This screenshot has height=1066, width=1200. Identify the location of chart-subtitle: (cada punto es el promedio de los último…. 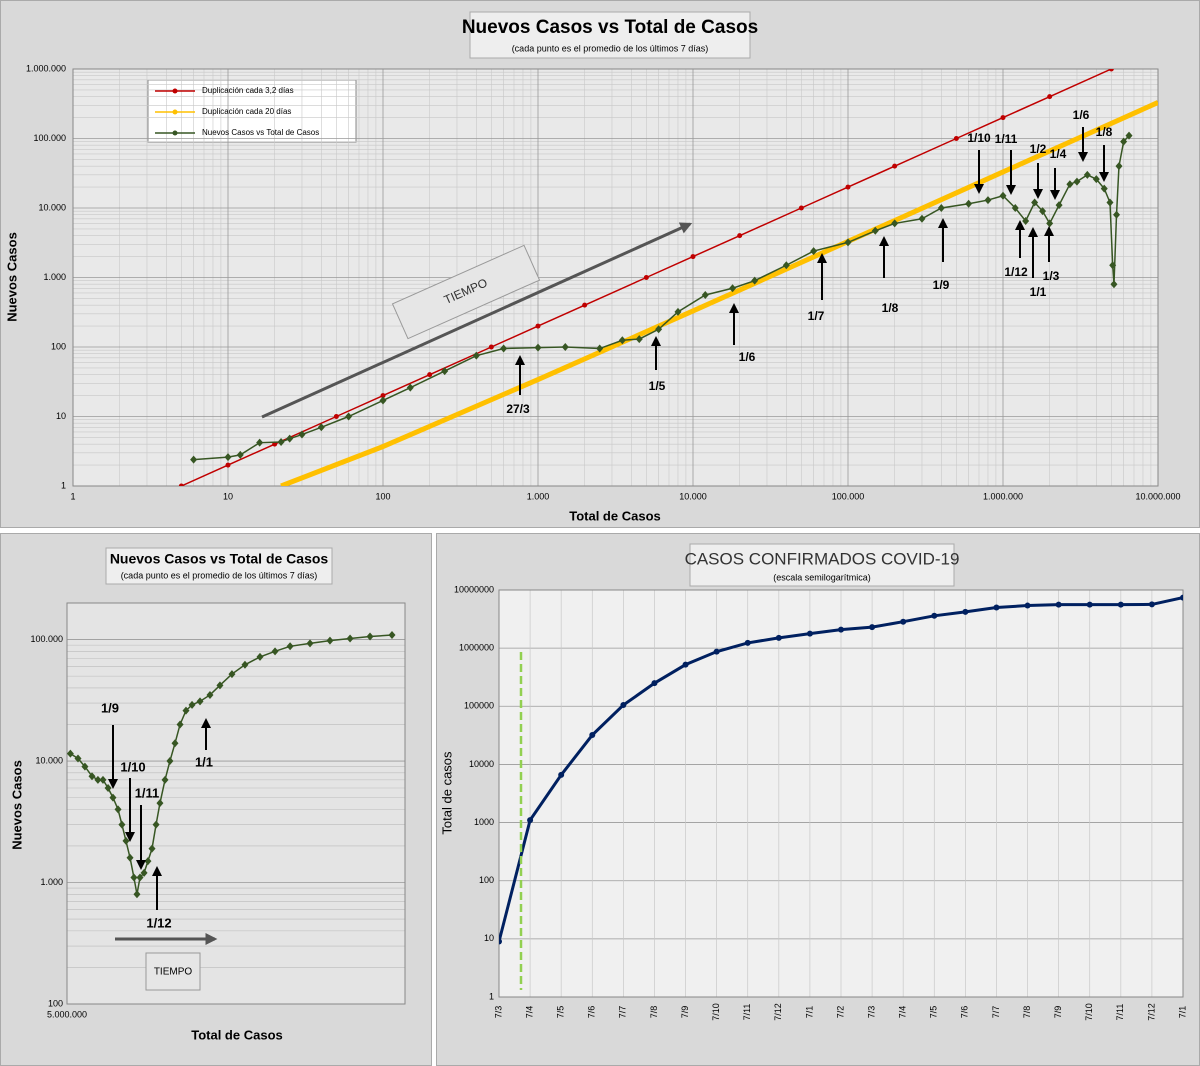
(219, 575).